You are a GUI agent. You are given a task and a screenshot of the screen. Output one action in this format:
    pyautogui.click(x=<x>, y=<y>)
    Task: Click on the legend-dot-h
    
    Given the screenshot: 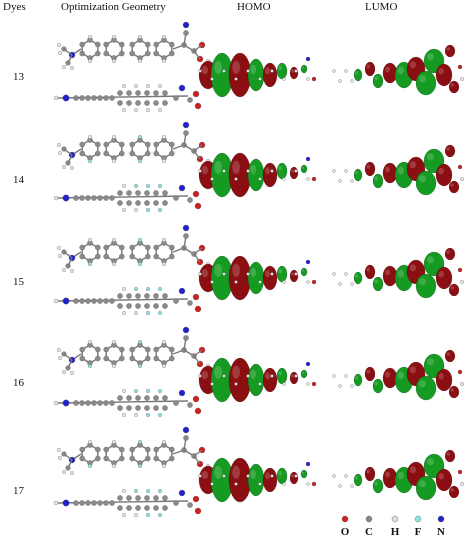 What is the action you would take?
    pyautogui.click(x=395, y=519)
    